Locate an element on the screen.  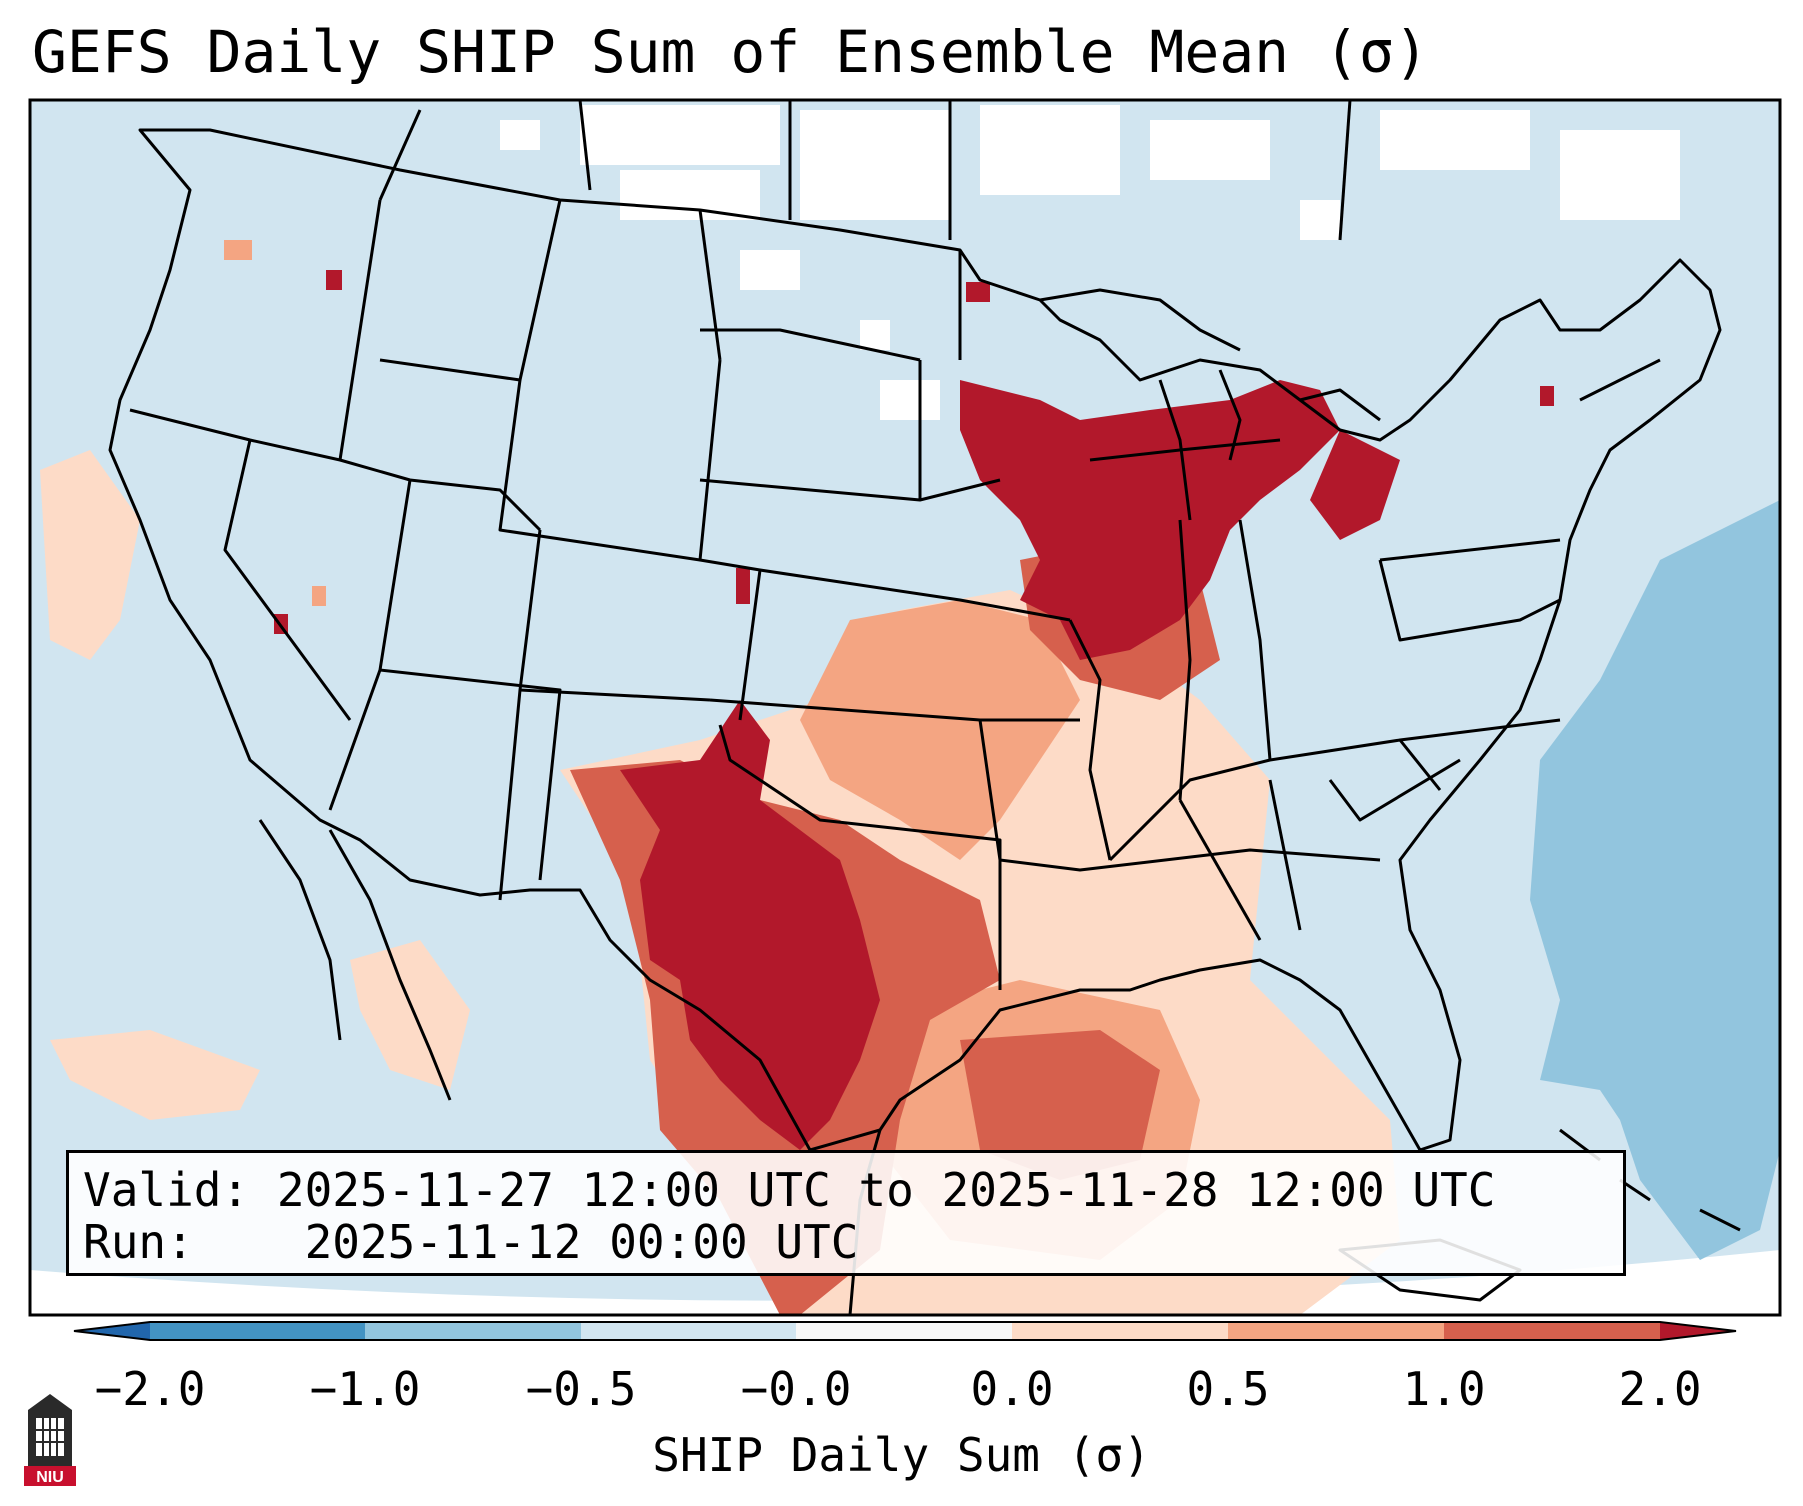
run-value: 2025-11-12 00:00 UTC is located at coordinates (581, 1242).